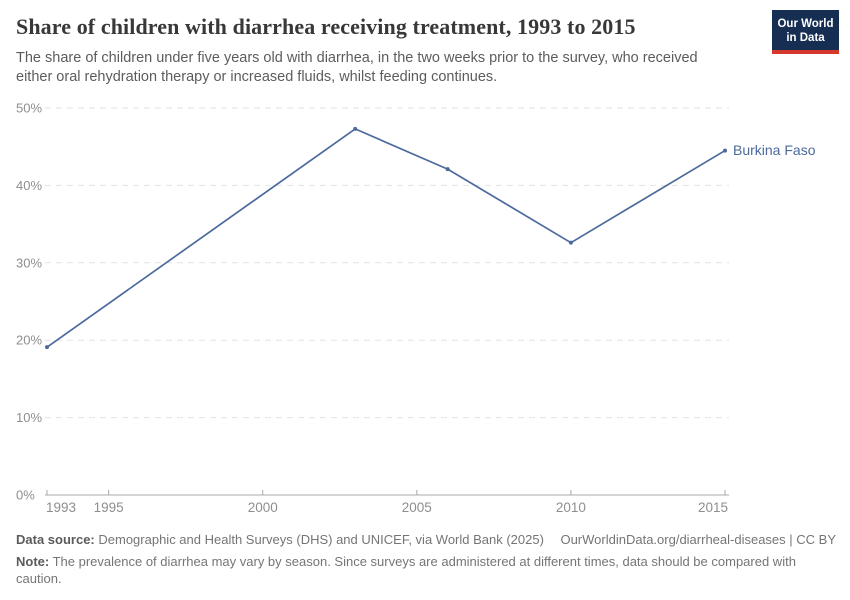 Image resolution: width=850 pixels, height=600 pixels. I want to click on series-end-label: Burkina Faso, so click(774, 150).